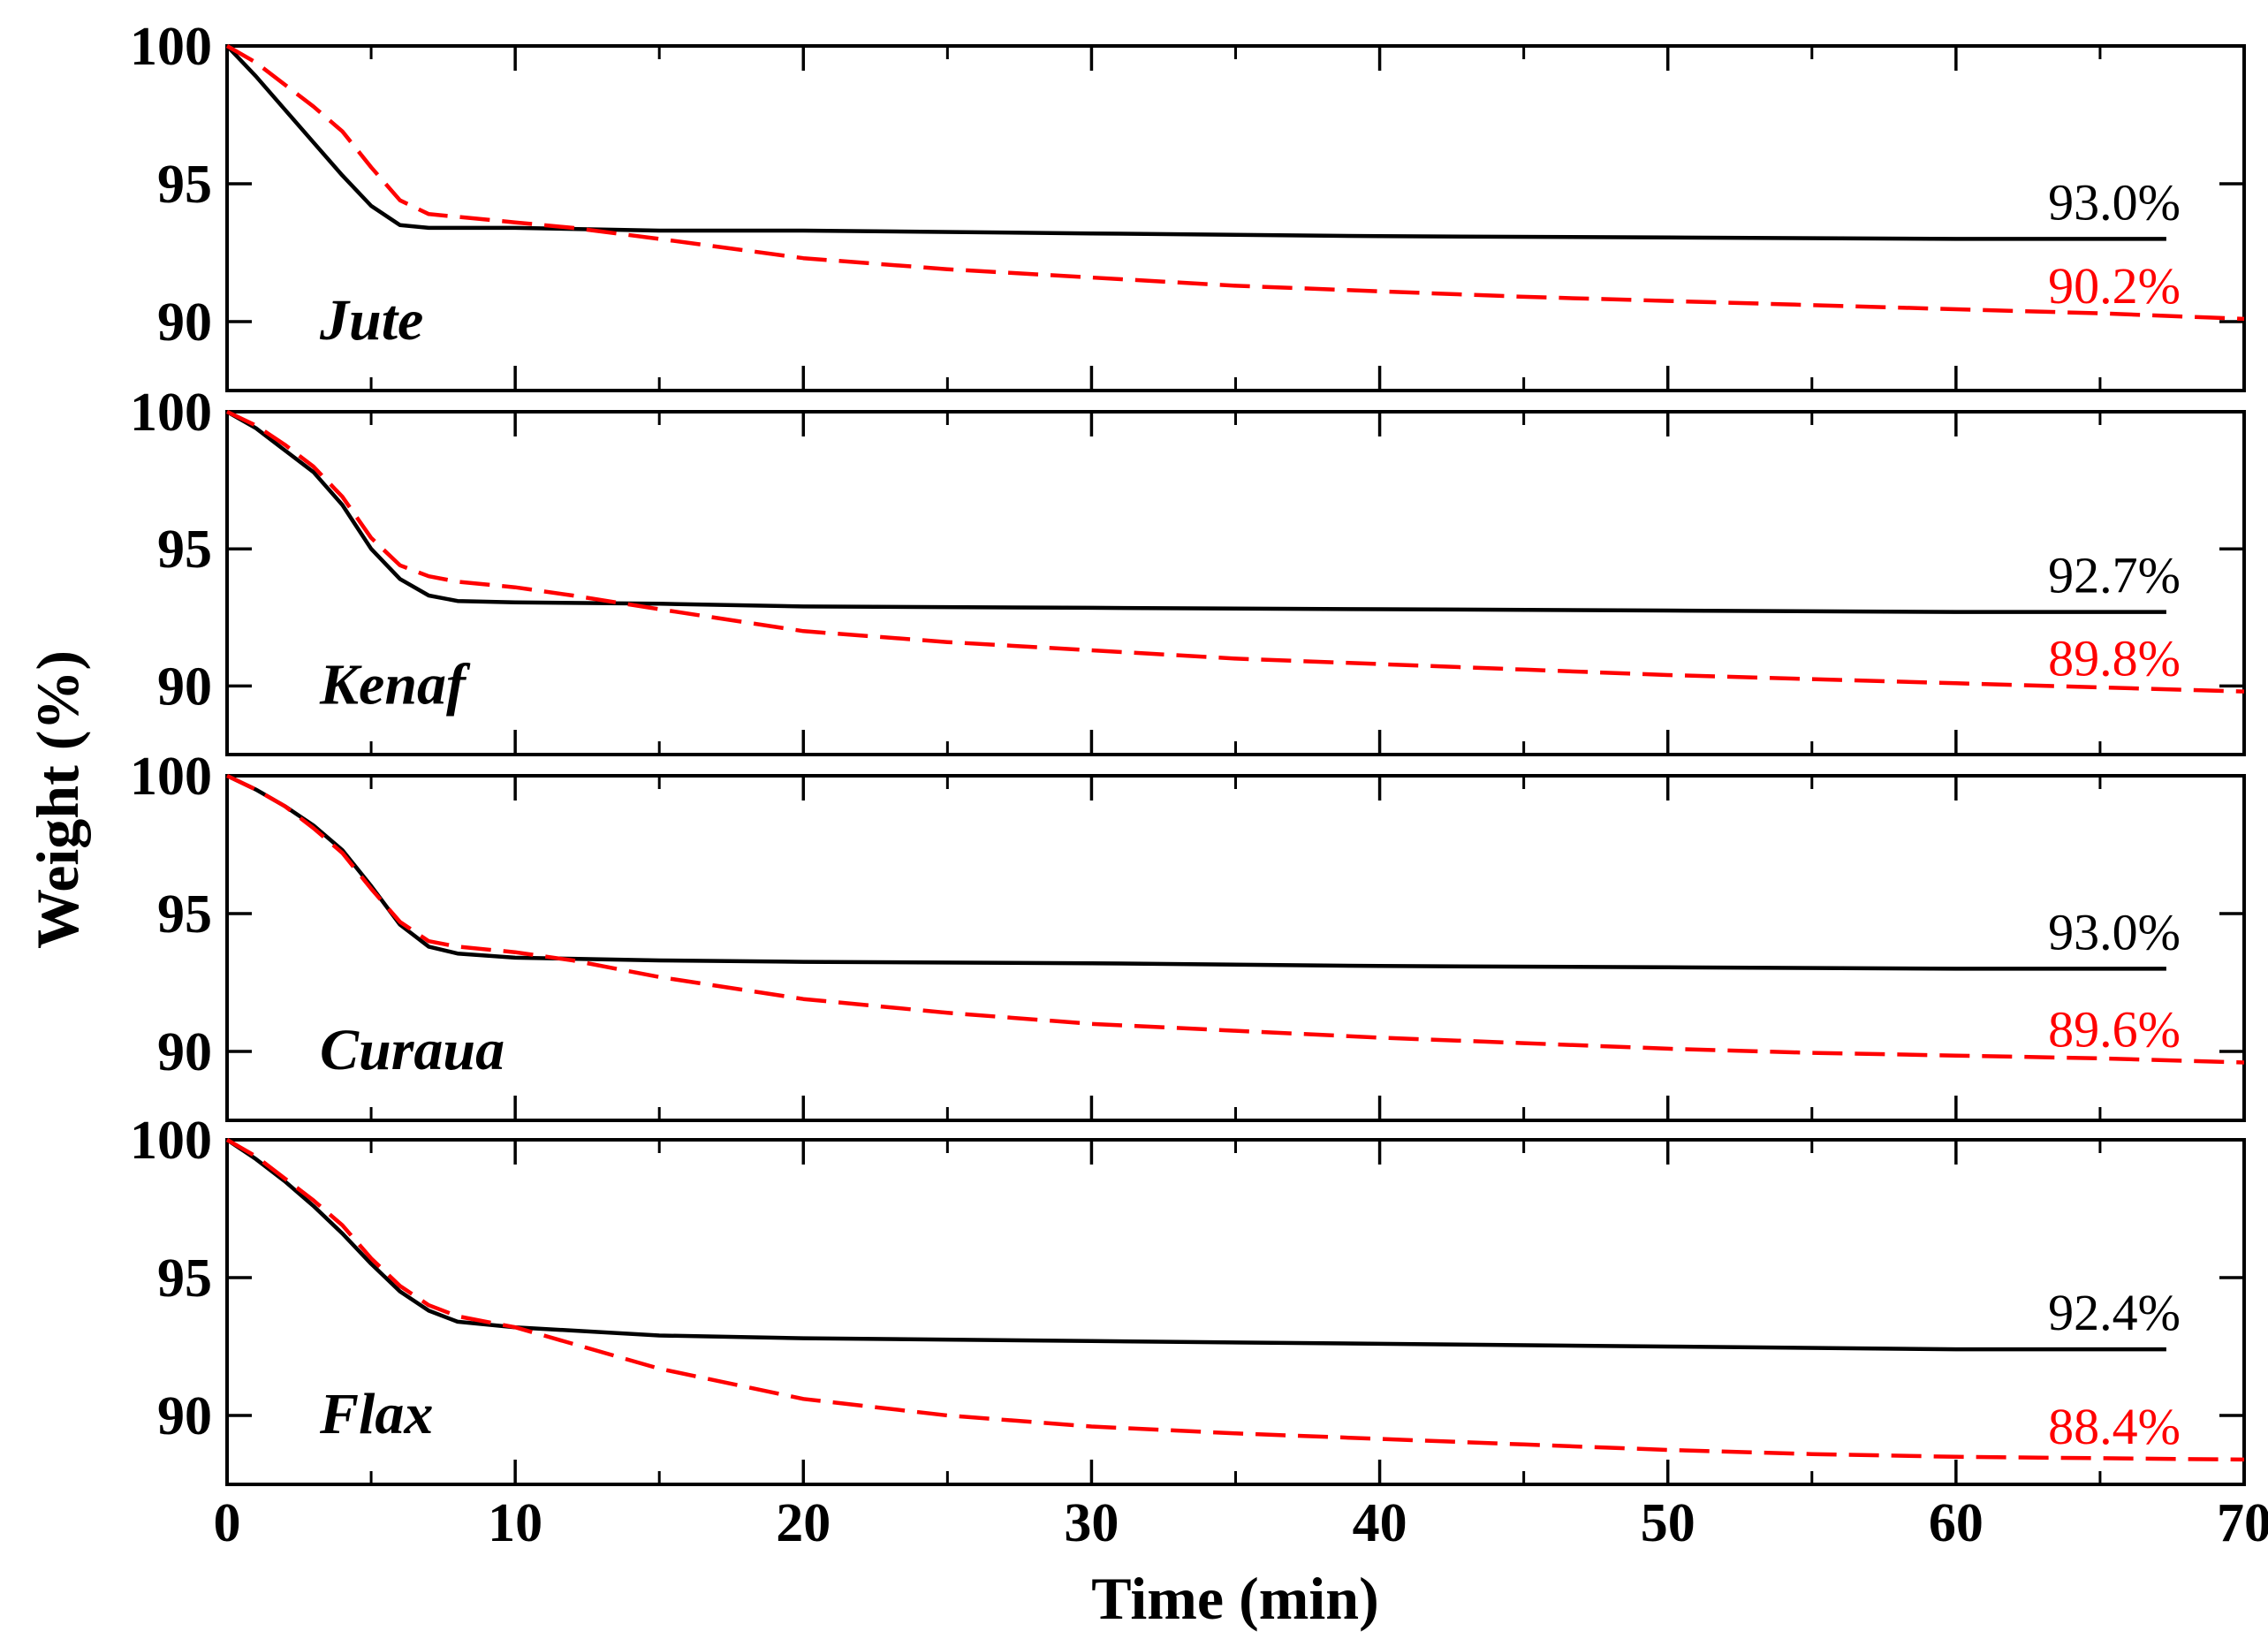 The height and width of the screenshot is (1639, 2268). I want to click on kenaf-series-black-solid, so click(1195, 512).